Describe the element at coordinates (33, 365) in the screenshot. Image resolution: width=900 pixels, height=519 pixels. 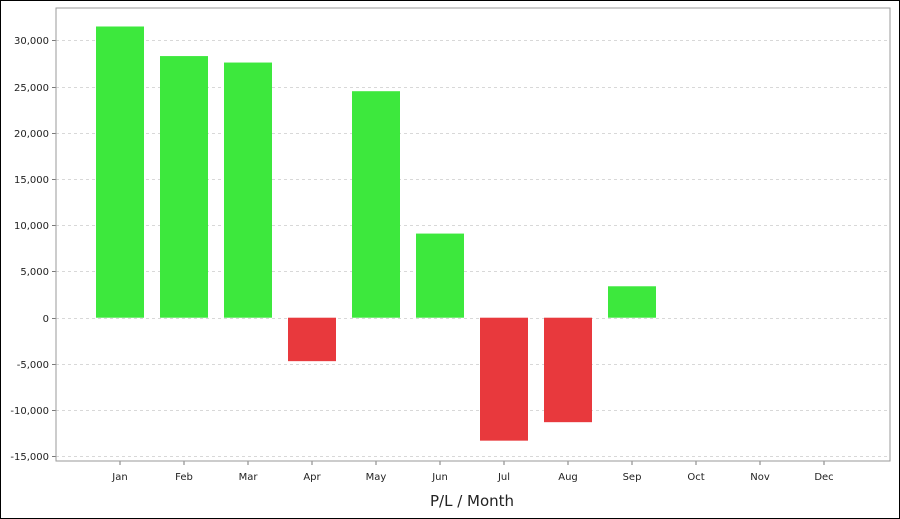
I see `y-tick-label: -5,000` at that location.